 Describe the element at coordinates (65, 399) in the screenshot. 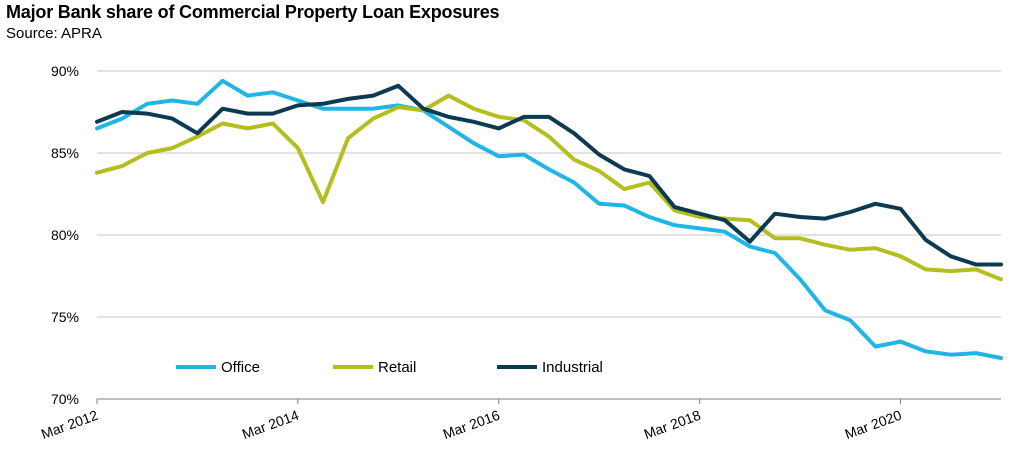

I see `y-tick-label: 70%` at that location.